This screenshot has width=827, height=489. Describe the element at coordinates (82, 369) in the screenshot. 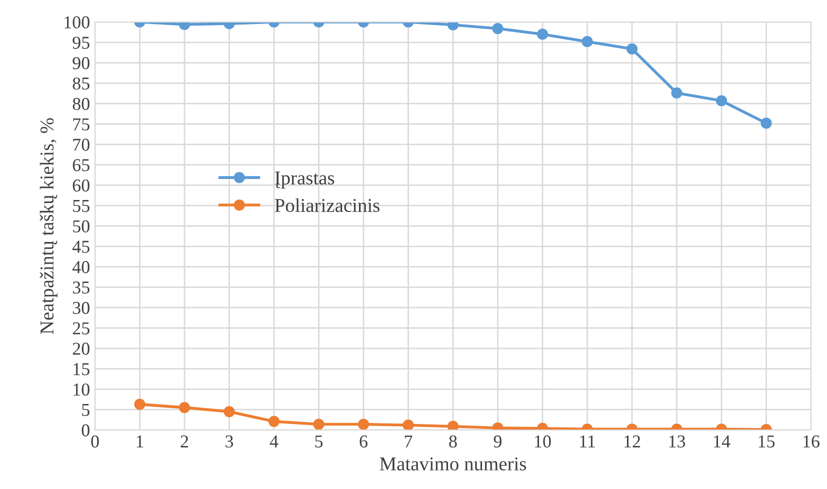

I see `y-tick-label: 15` at that location.